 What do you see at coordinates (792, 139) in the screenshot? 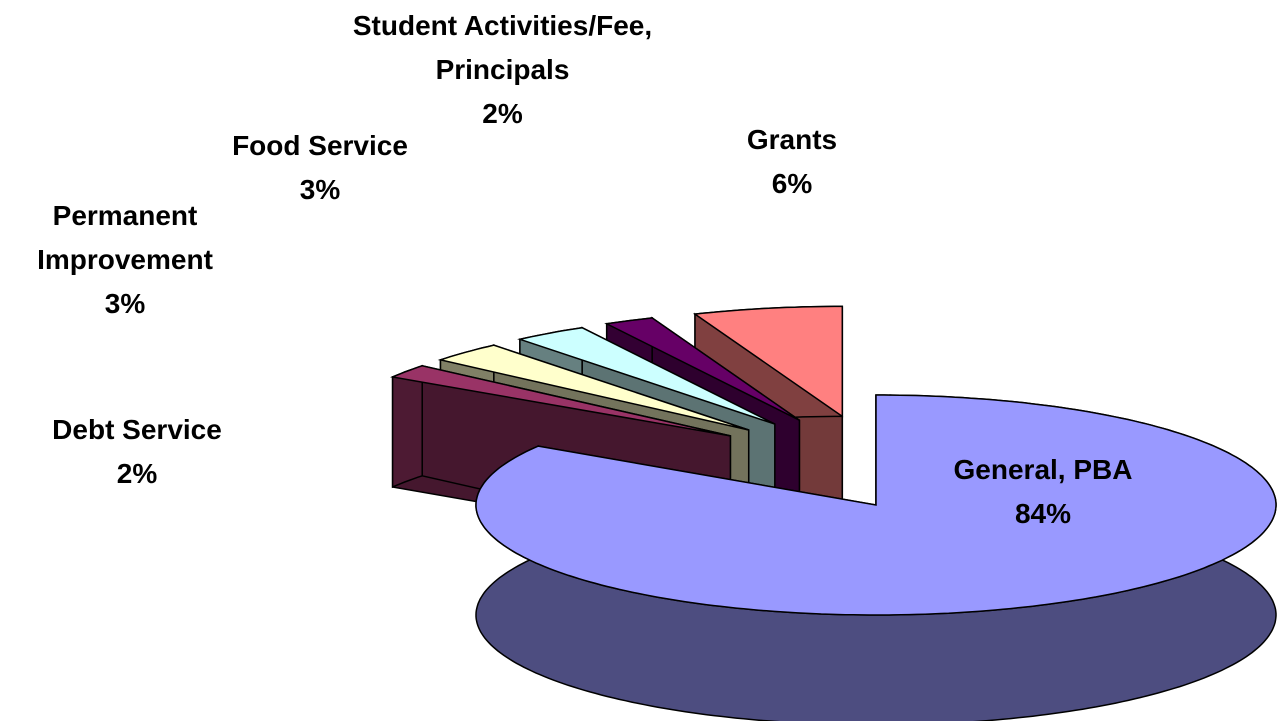
I see `category-label: Grants` at bounding box center [792, 139].